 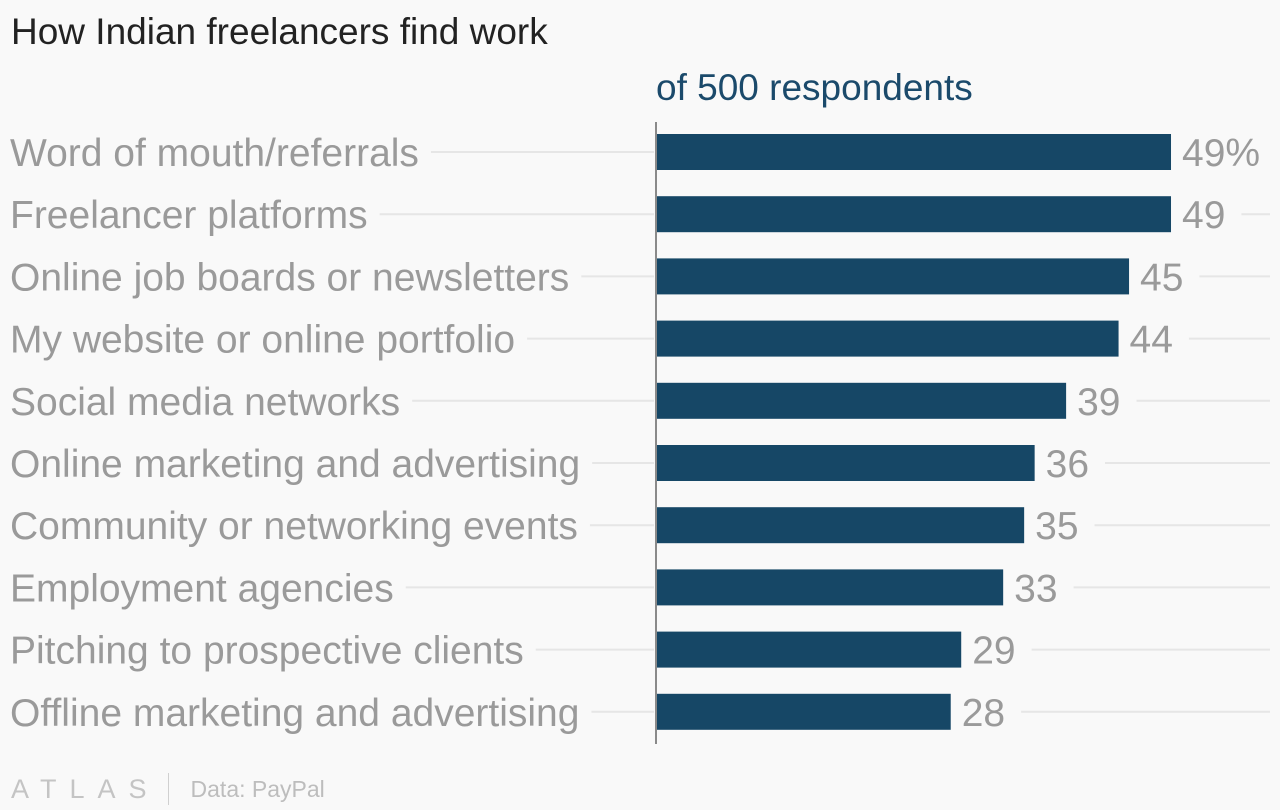 What do you see at coordinates (214, 153) in the screenshot?
I see `category-label: Word of mouth/referrals` at bounding box center [214, 153].